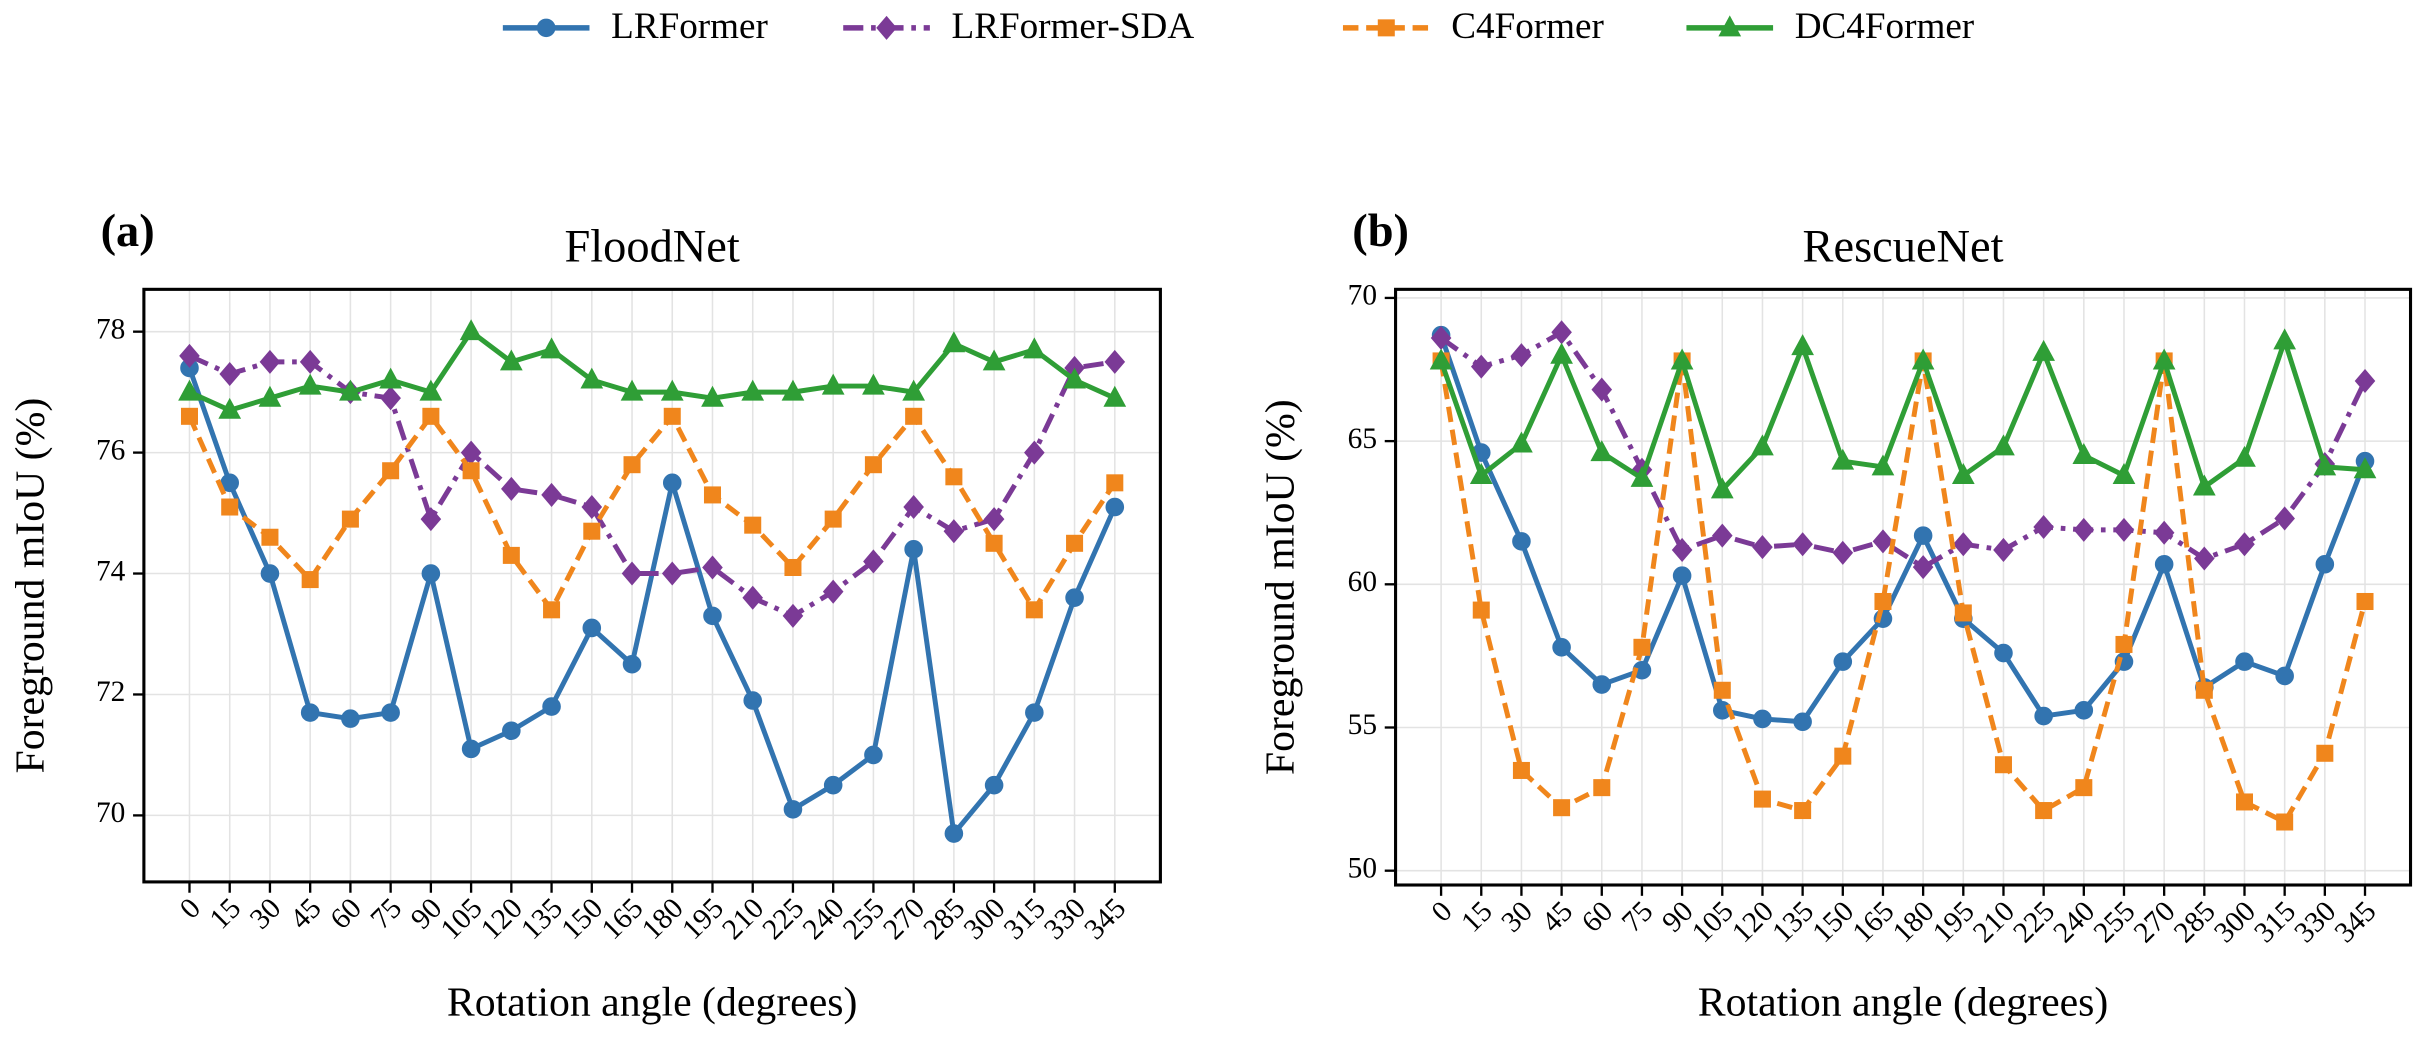 The width and height of the screenshot is (2426, 1045). What do you see at coordinates (128, 231) in the screenshot?
I see `panel-label: (a)` at bounding box center [128, 231].